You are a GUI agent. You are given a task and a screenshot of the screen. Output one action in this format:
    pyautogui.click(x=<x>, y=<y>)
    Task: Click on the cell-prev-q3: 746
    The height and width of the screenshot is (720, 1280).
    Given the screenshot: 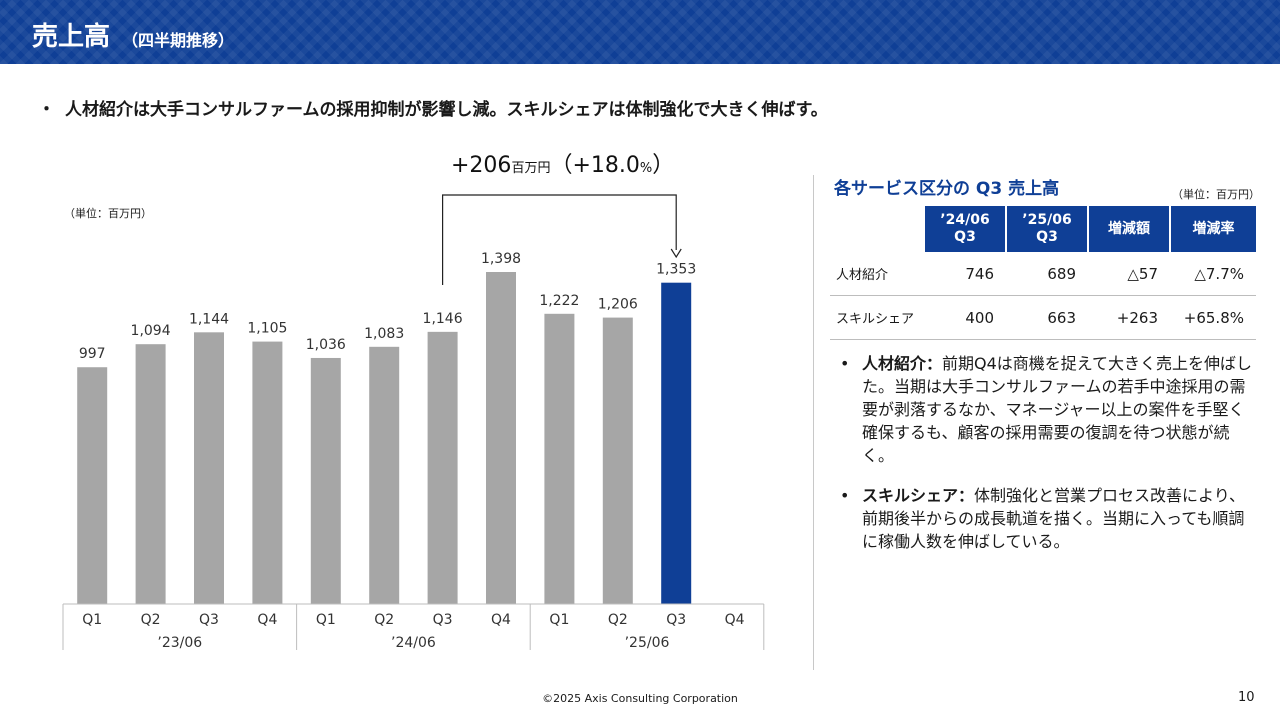 What is the action you would take?
    pyautogui.click(x=965, y=274)
    